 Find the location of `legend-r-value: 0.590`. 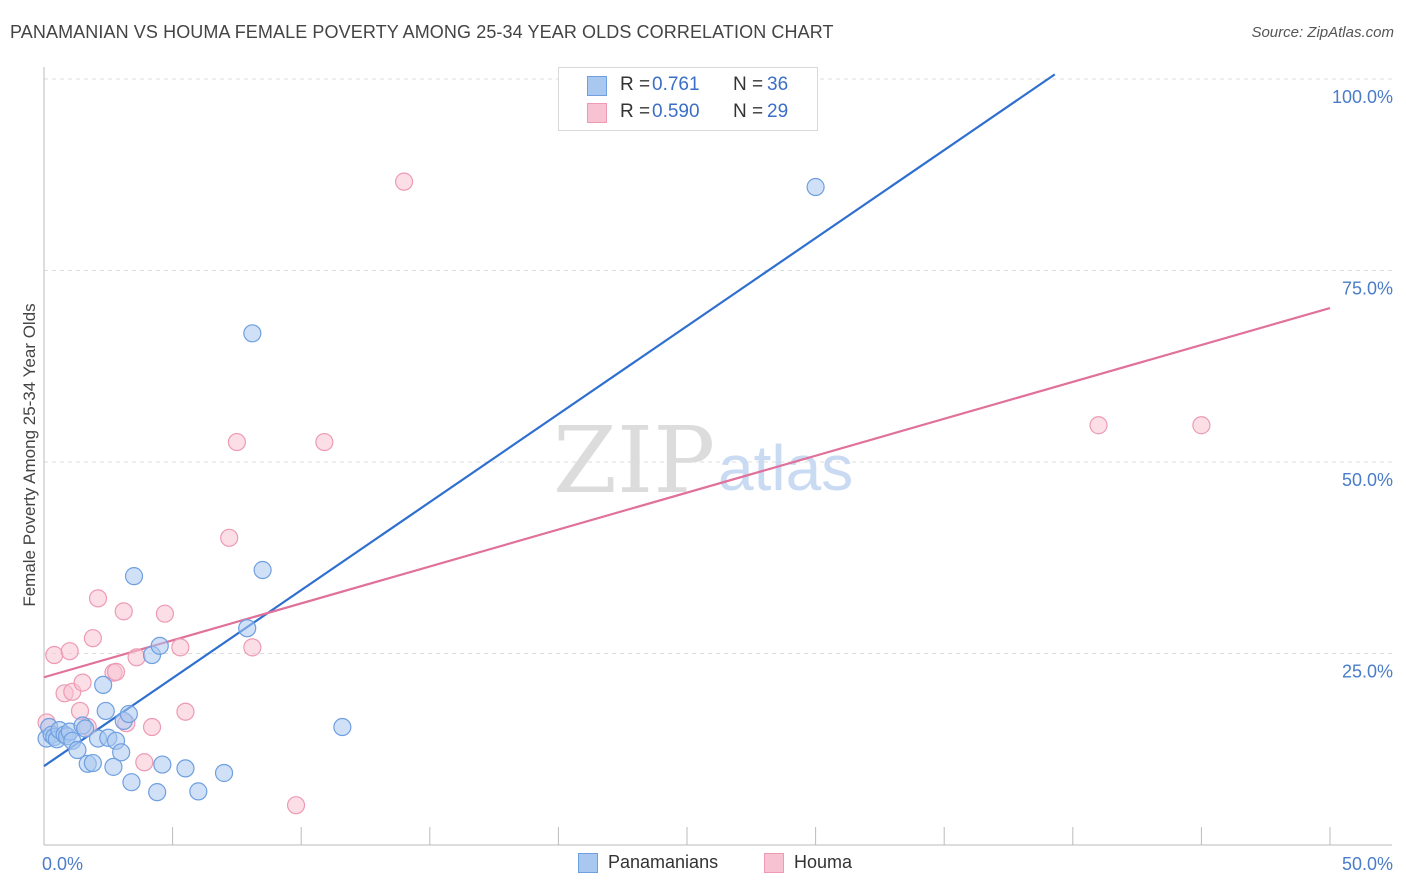

legend-r-value: 0.590 is located at coordinates (676, 111).